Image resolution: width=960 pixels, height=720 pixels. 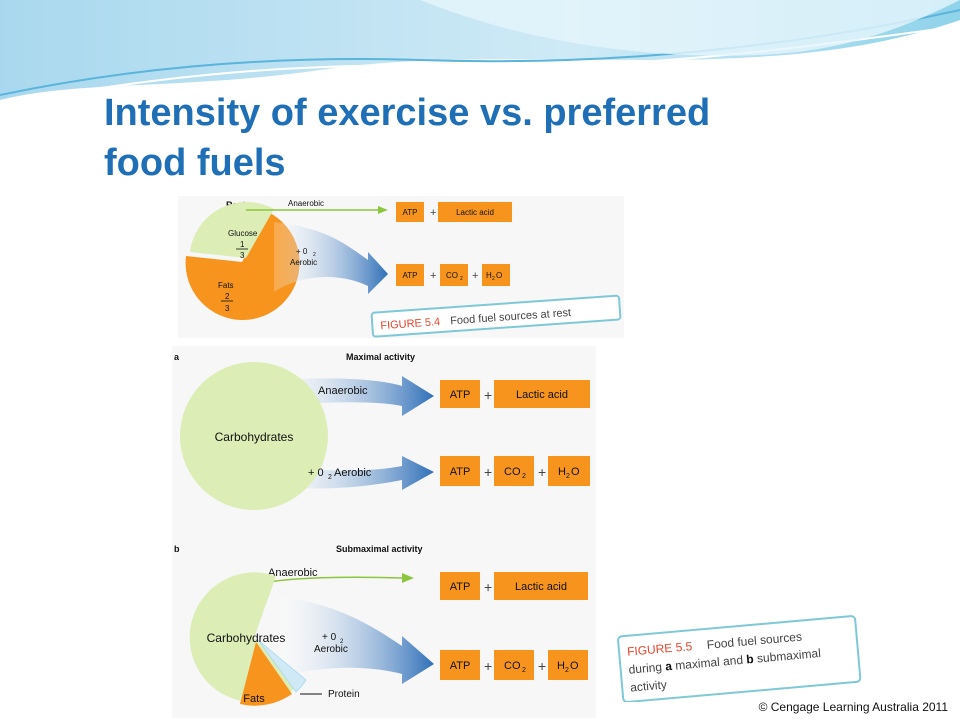 What do you see at coordinates (568, 476) in the screenshot?
I see `panel-a-h2o-sub: 2` at bounding box center [568, 476].